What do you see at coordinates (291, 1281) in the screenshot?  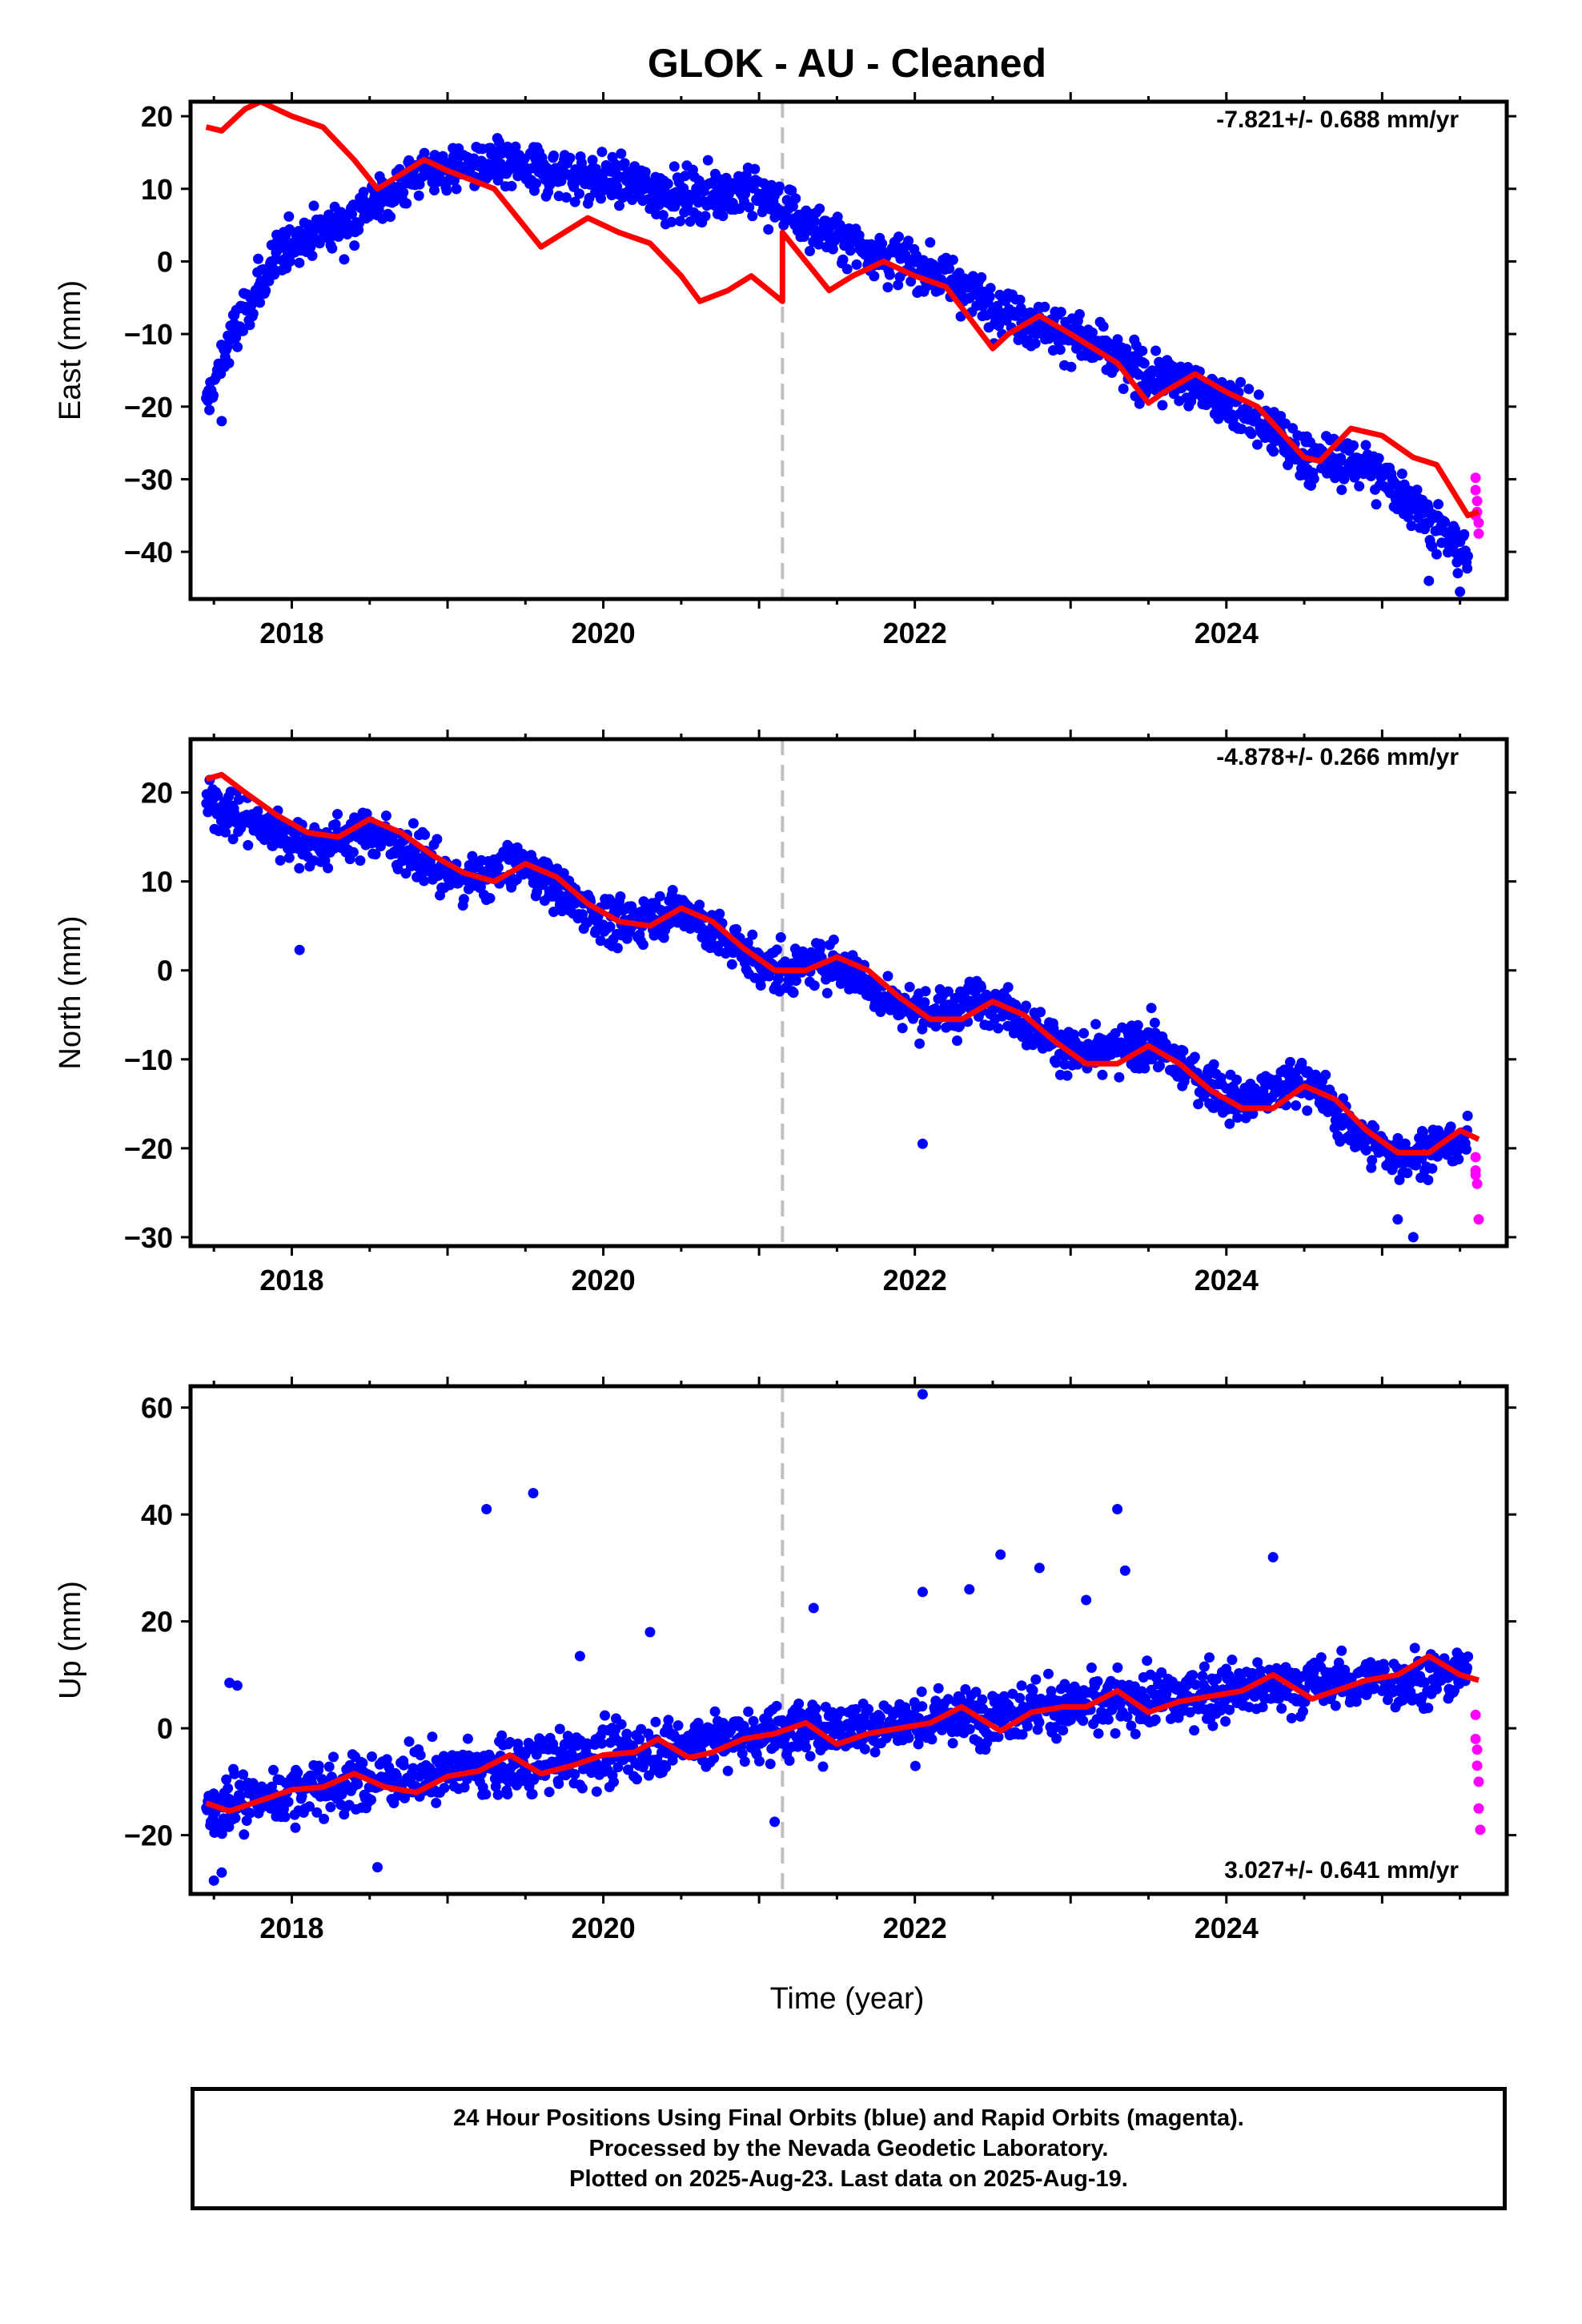 I see `x-tick-label: 2018` at bounding box center [291, 1281].